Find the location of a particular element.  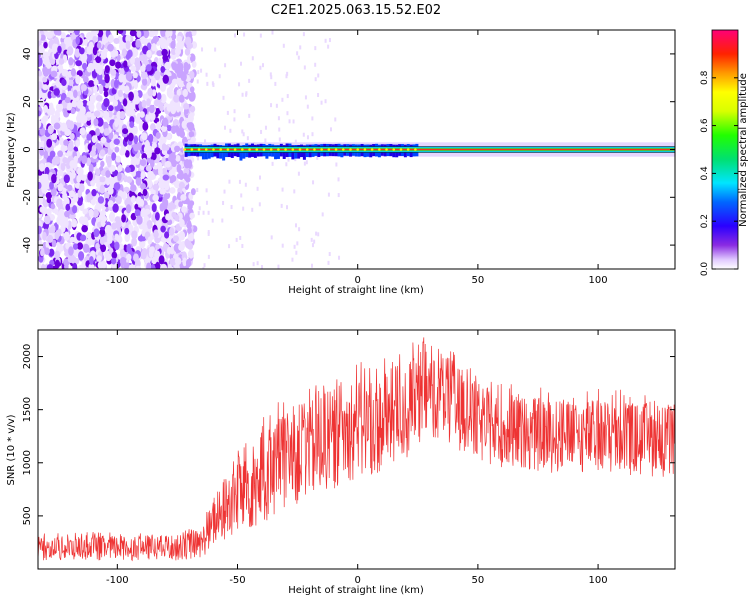

snr-x-label: Height of straight line (km) is located at coordinates (356, 590).